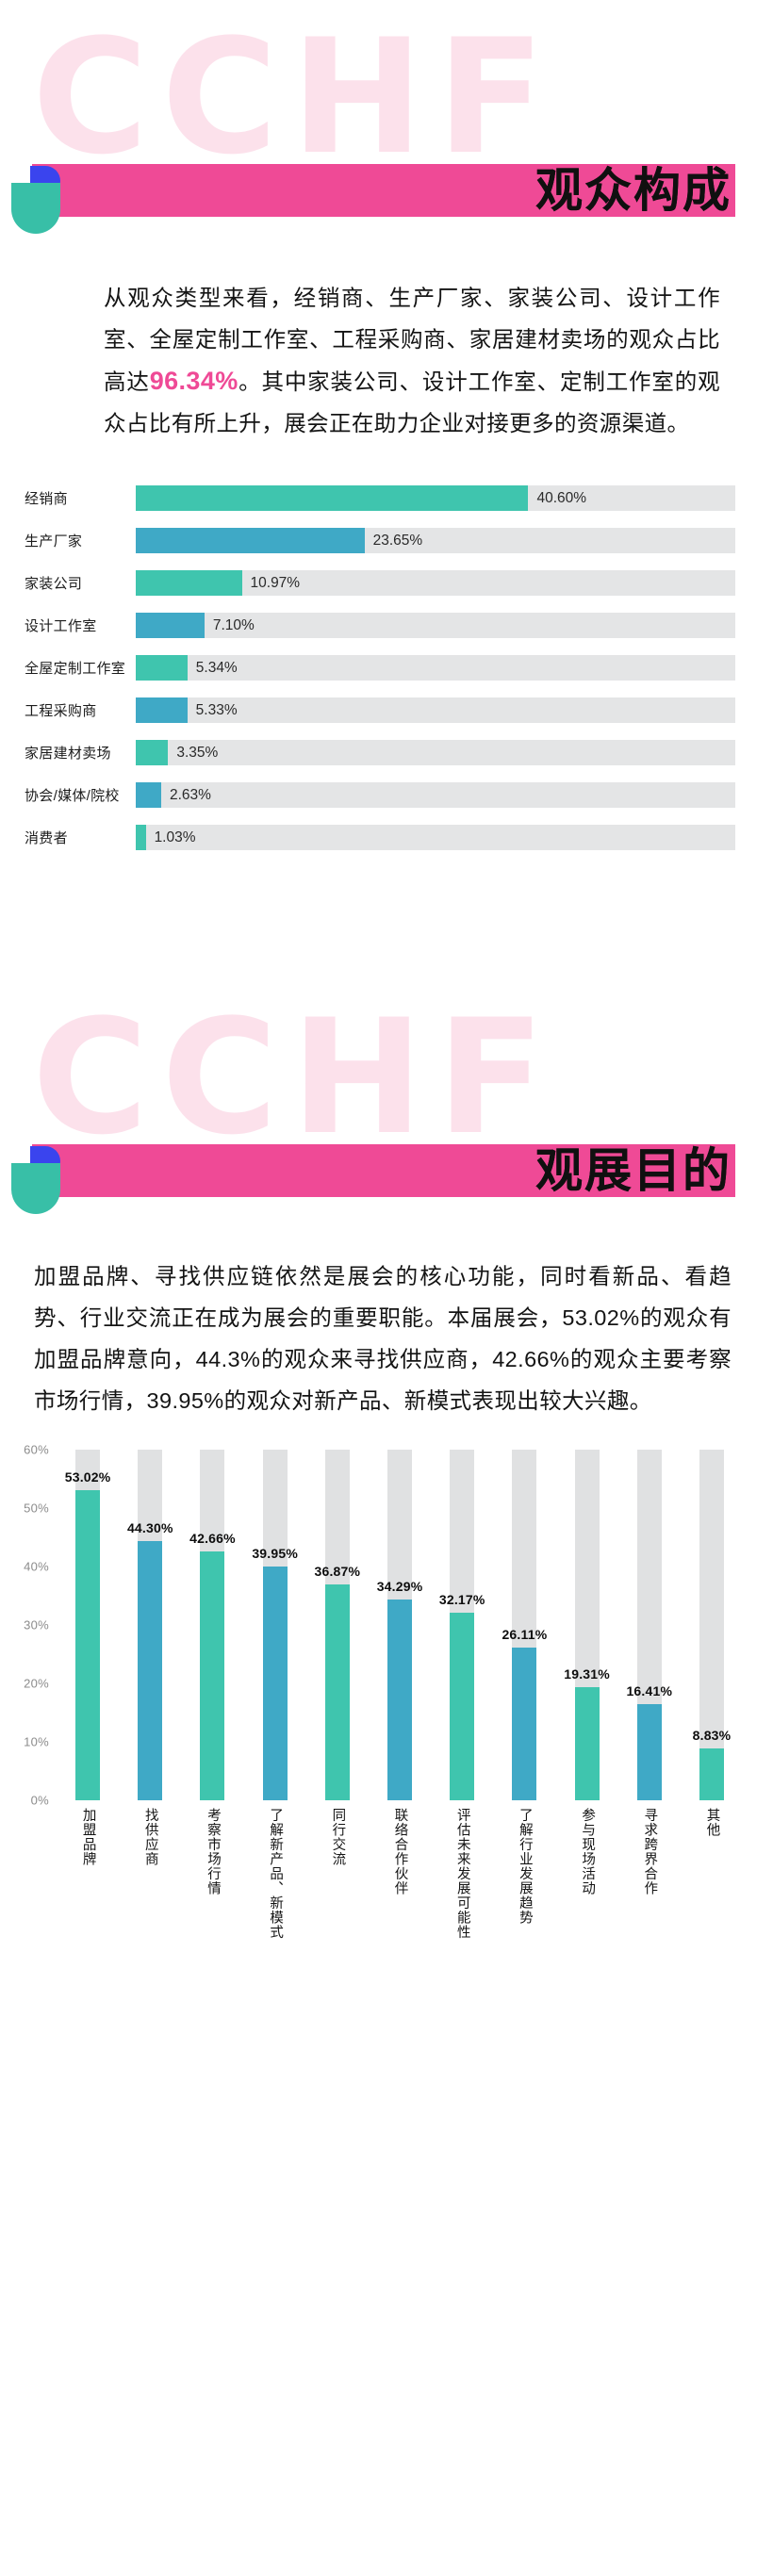 The image size is (773, 2576). What do you see at coordinates (275, 583) in the screenshot?
I see `hbar-value-label: 10.97%` at bounding box center [275, 583].